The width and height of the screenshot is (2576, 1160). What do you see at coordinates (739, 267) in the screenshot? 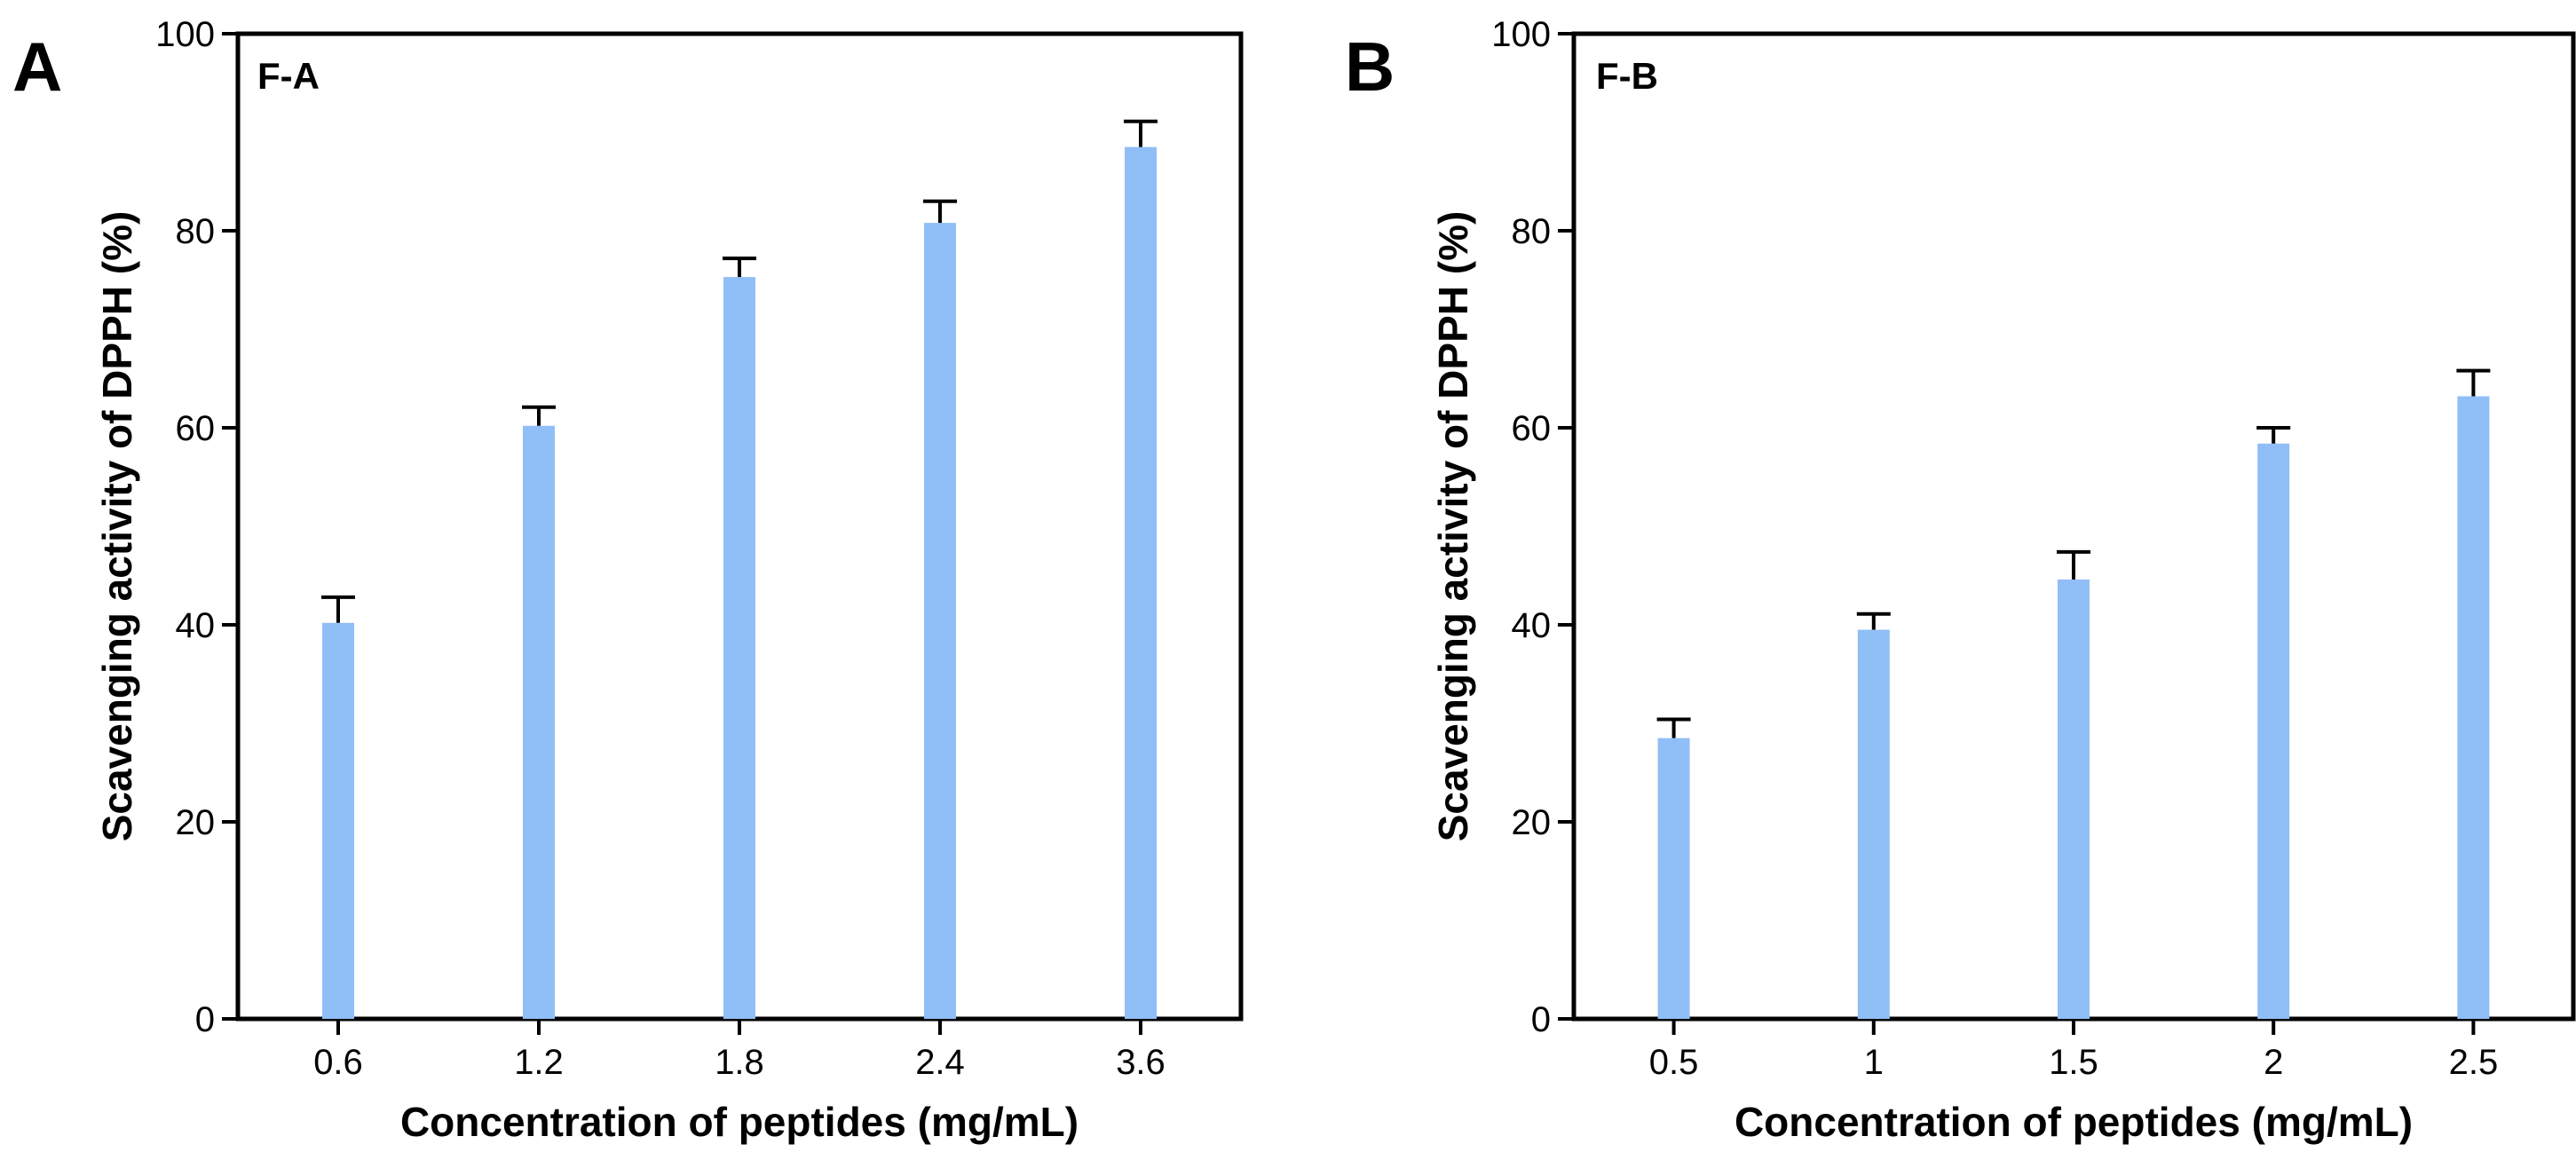
I see `error-bar-a-1.8` at bounding box center [739, 267].